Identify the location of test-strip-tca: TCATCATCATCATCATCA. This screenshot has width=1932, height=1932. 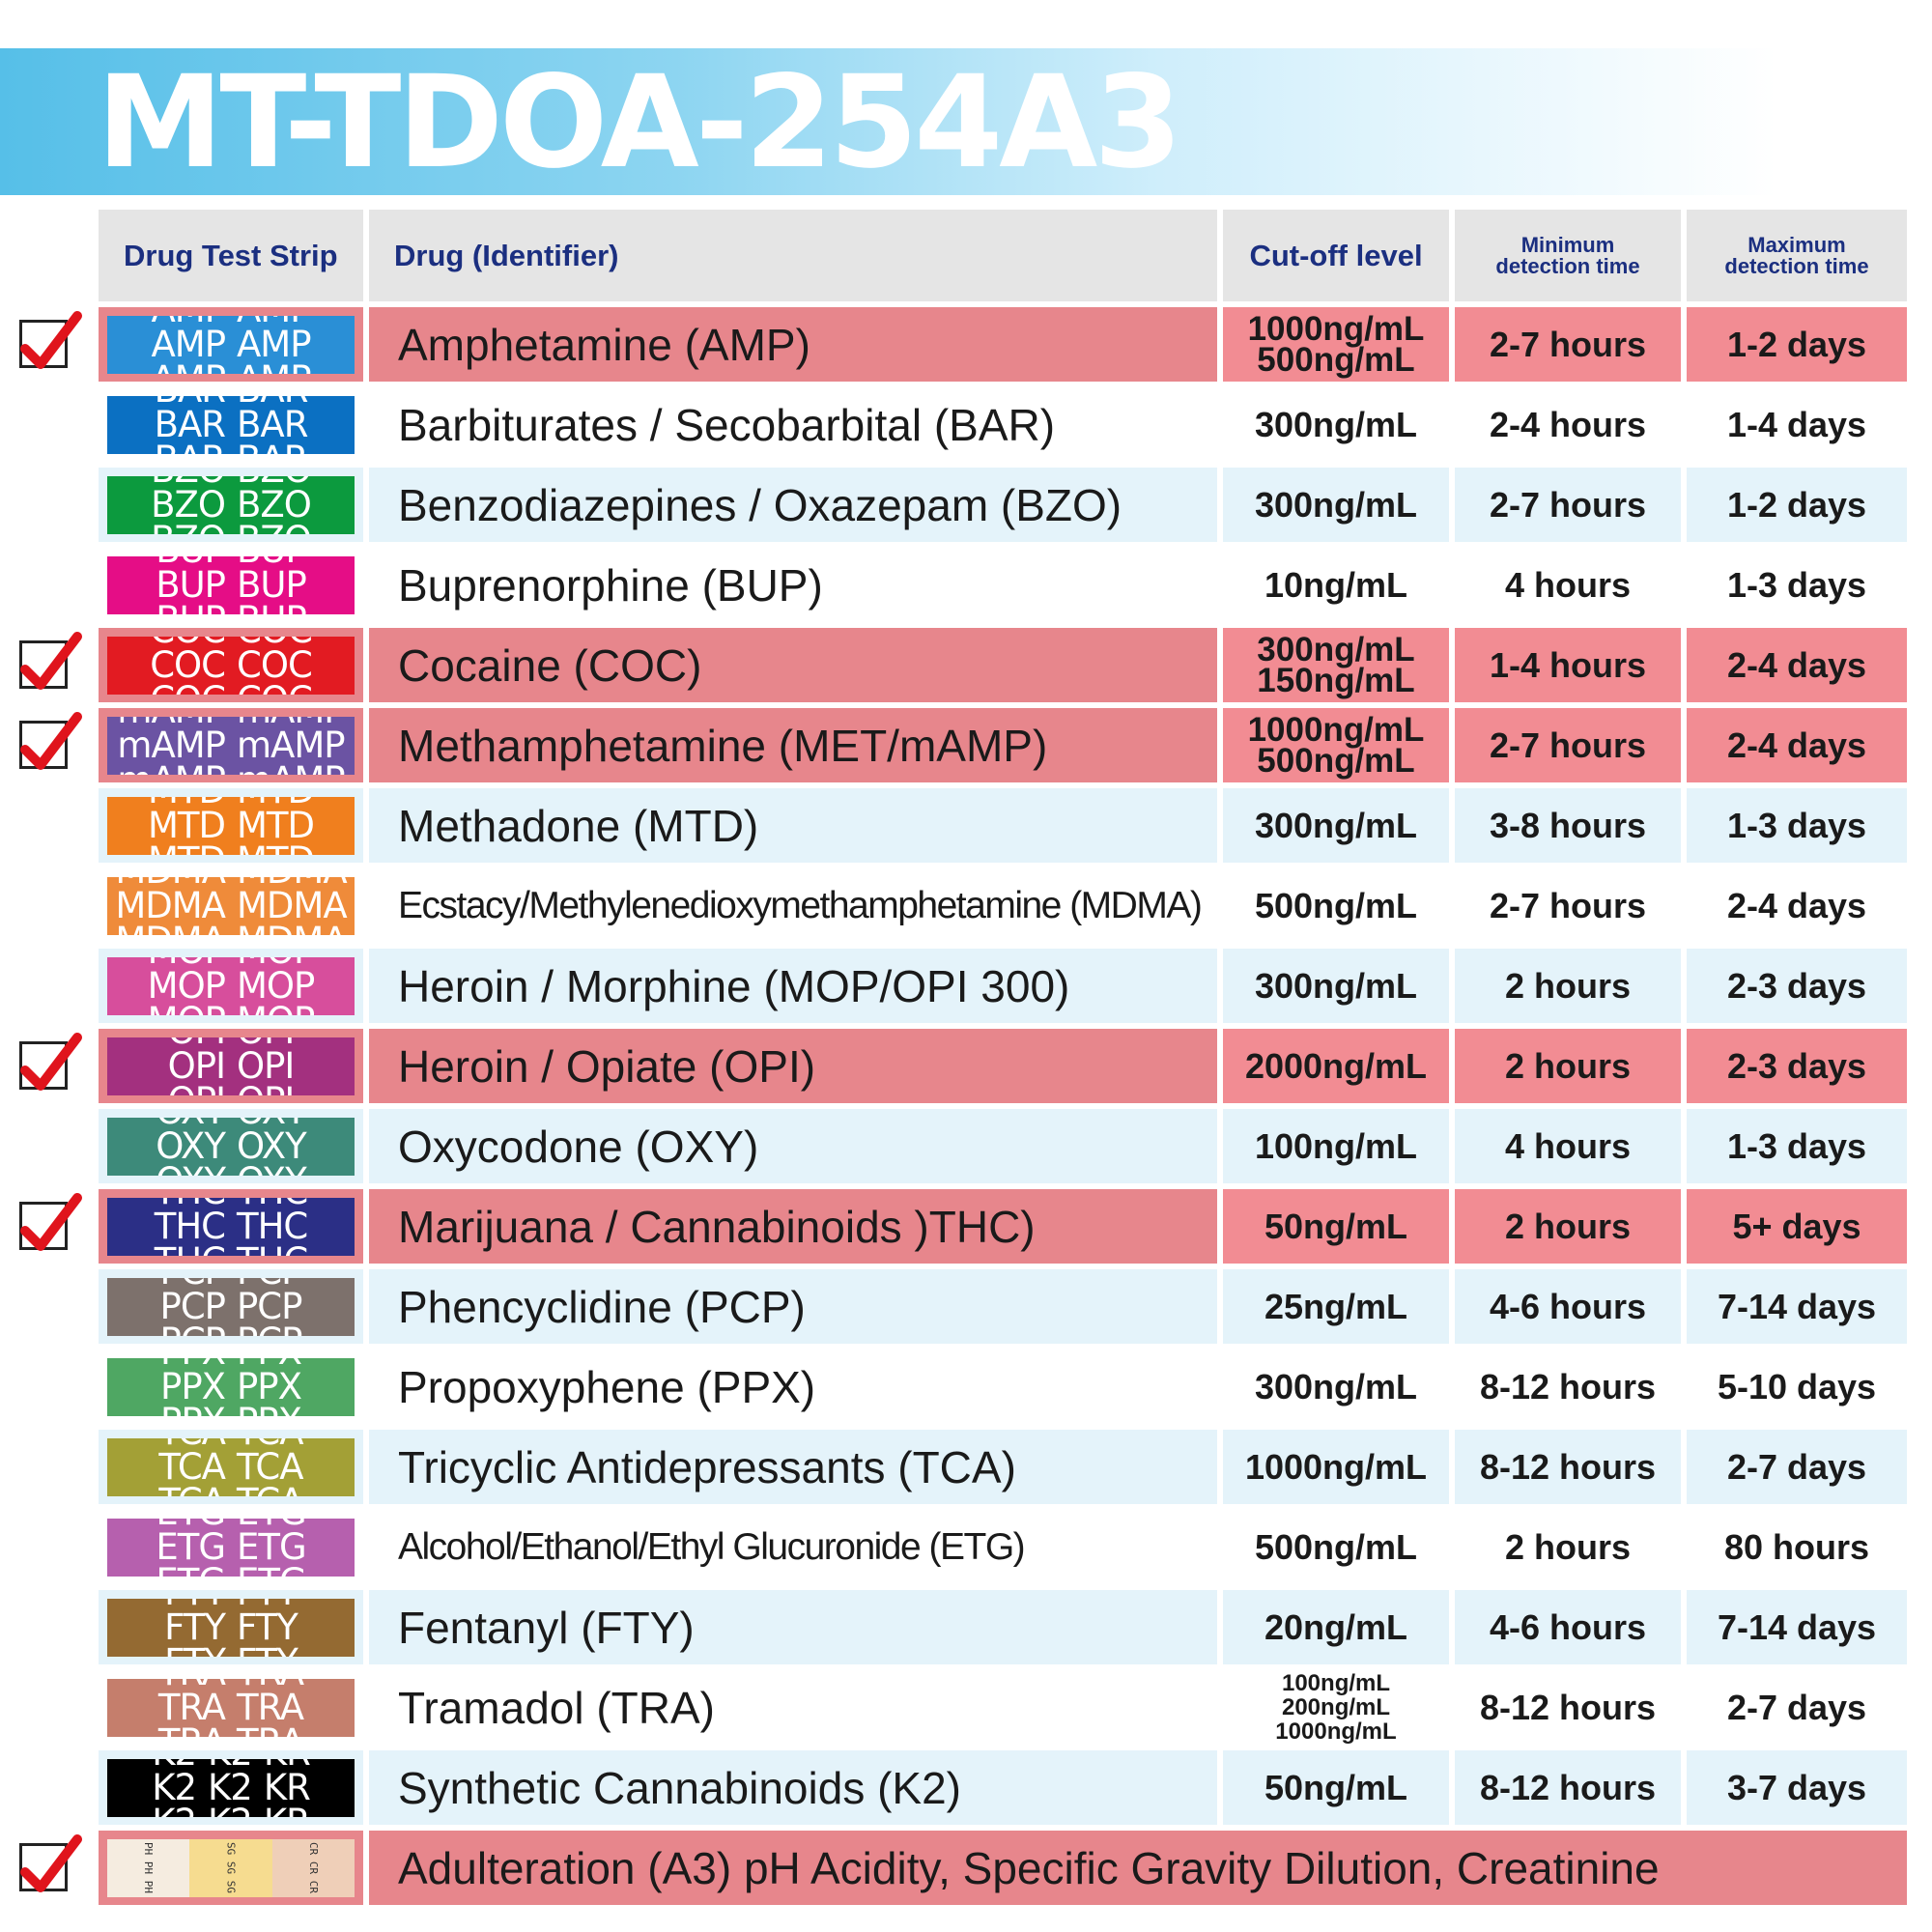
(231, 1466).